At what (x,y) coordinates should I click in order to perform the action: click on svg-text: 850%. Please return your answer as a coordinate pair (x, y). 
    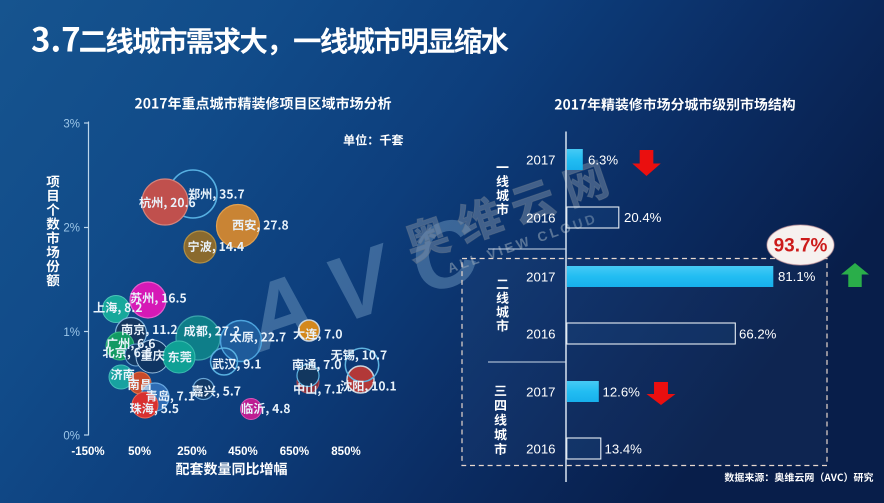
    Looking at the image, I should click on (345, 452).